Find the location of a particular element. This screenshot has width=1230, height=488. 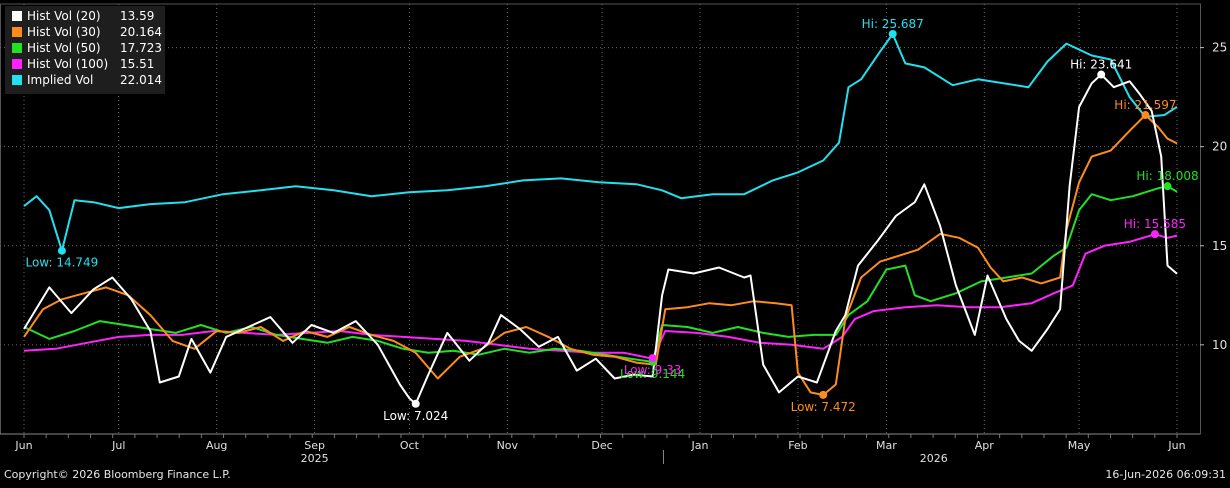

low-annotation: Low: 7.024 is located at coordinates (415, 416).